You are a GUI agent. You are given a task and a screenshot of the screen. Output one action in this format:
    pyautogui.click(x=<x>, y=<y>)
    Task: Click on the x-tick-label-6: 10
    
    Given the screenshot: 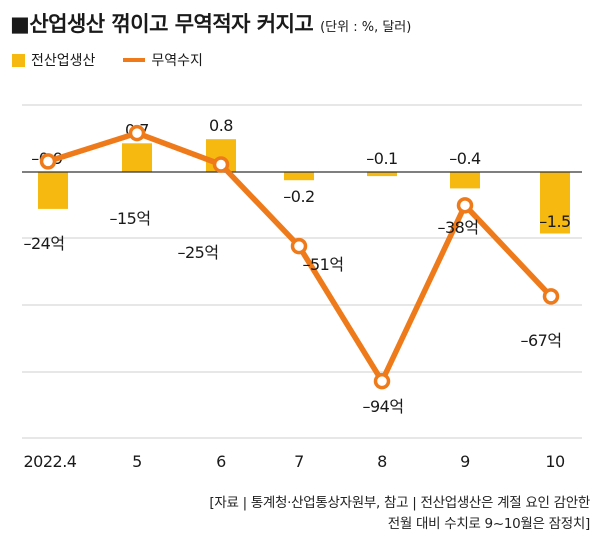 What is the action you would take?
    pyautogui.click(x=555, y=461)
    